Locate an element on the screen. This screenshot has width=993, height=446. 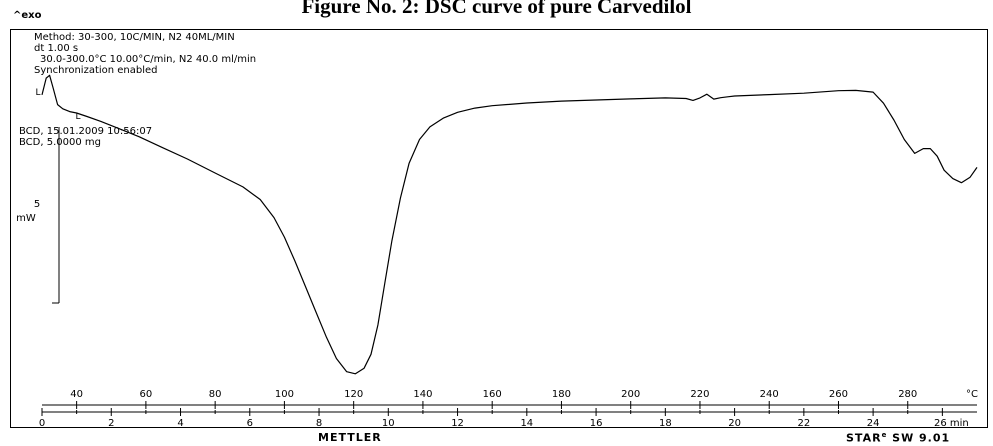
temperature-tick-label: 220 is located at coordinates (699, 394).